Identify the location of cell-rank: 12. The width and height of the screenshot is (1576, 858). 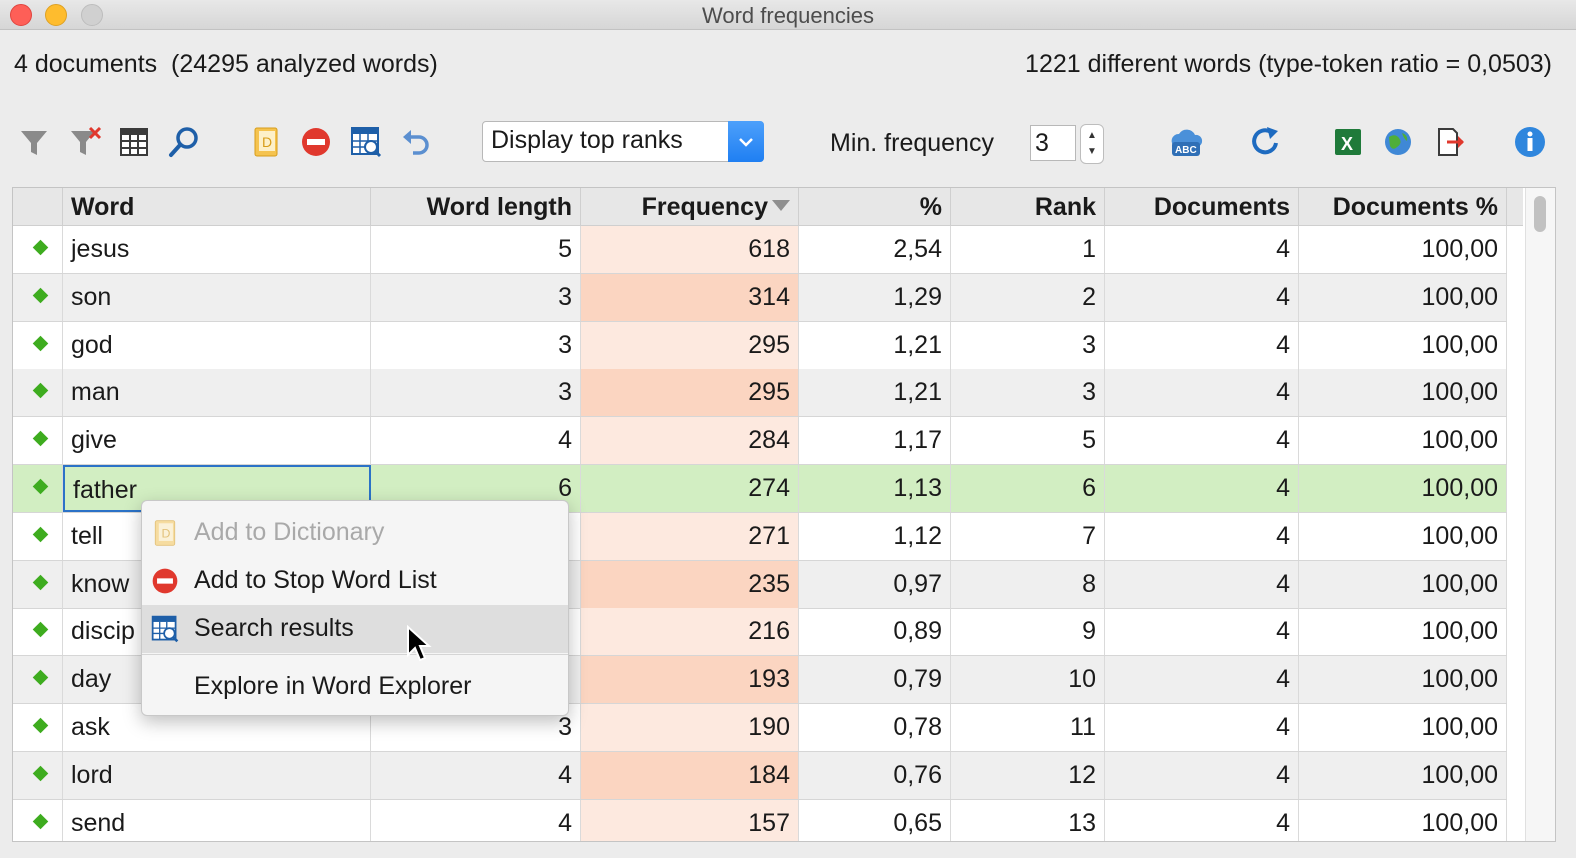
(1028, 775).